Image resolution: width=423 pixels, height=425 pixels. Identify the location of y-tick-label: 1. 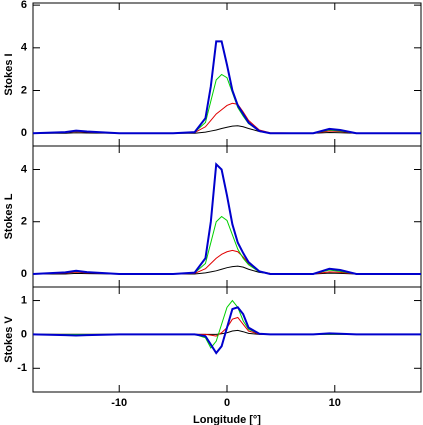
(24, 300).